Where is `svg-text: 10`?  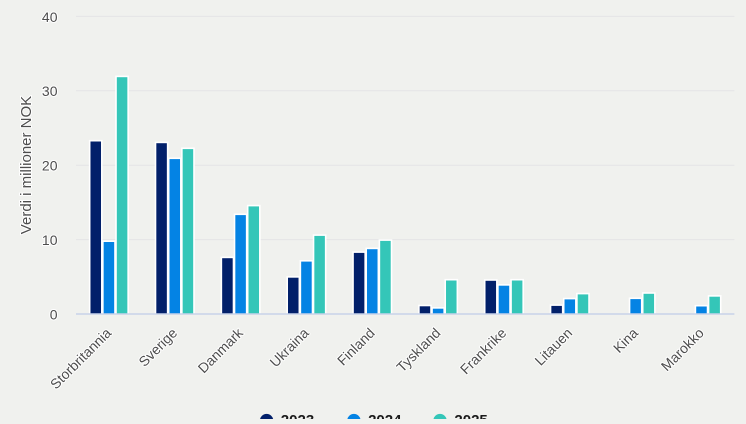
svg-text: 10 is located at coordinates (50, 240).